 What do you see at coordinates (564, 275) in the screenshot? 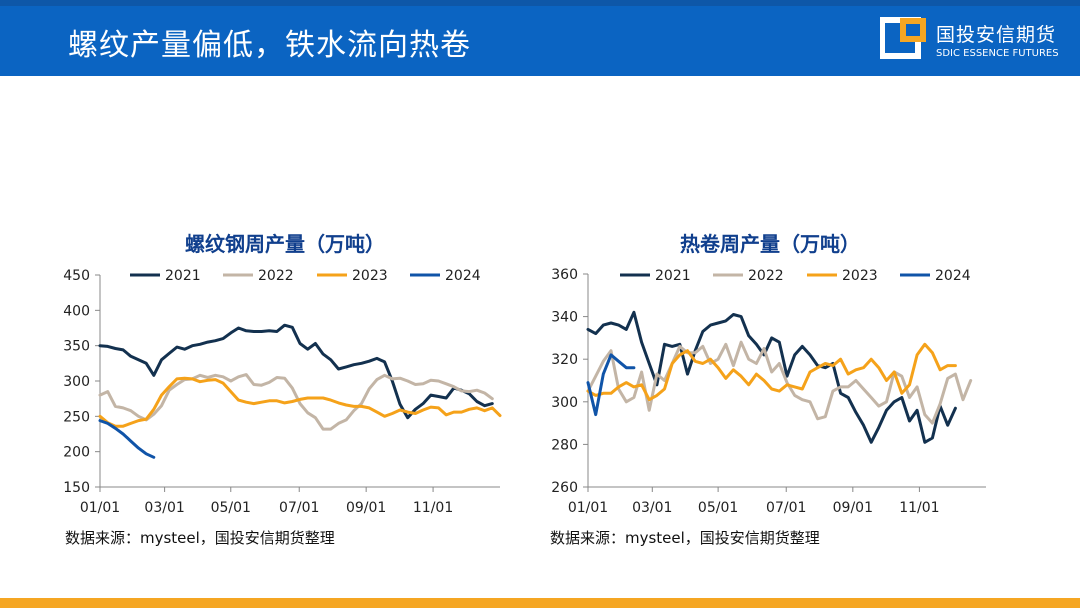
I see `y-tick-label: 360` at bounding box center [564, 275].